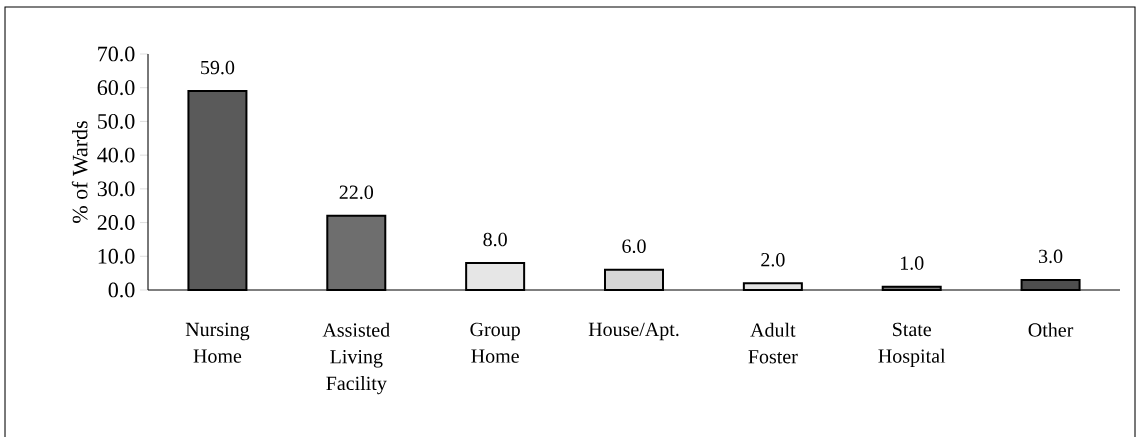 This screenshot has width=1136, height=437. Describe the element at coordinates (218, 67) in the screenshot. I see `data-label: 59.0` at that location.